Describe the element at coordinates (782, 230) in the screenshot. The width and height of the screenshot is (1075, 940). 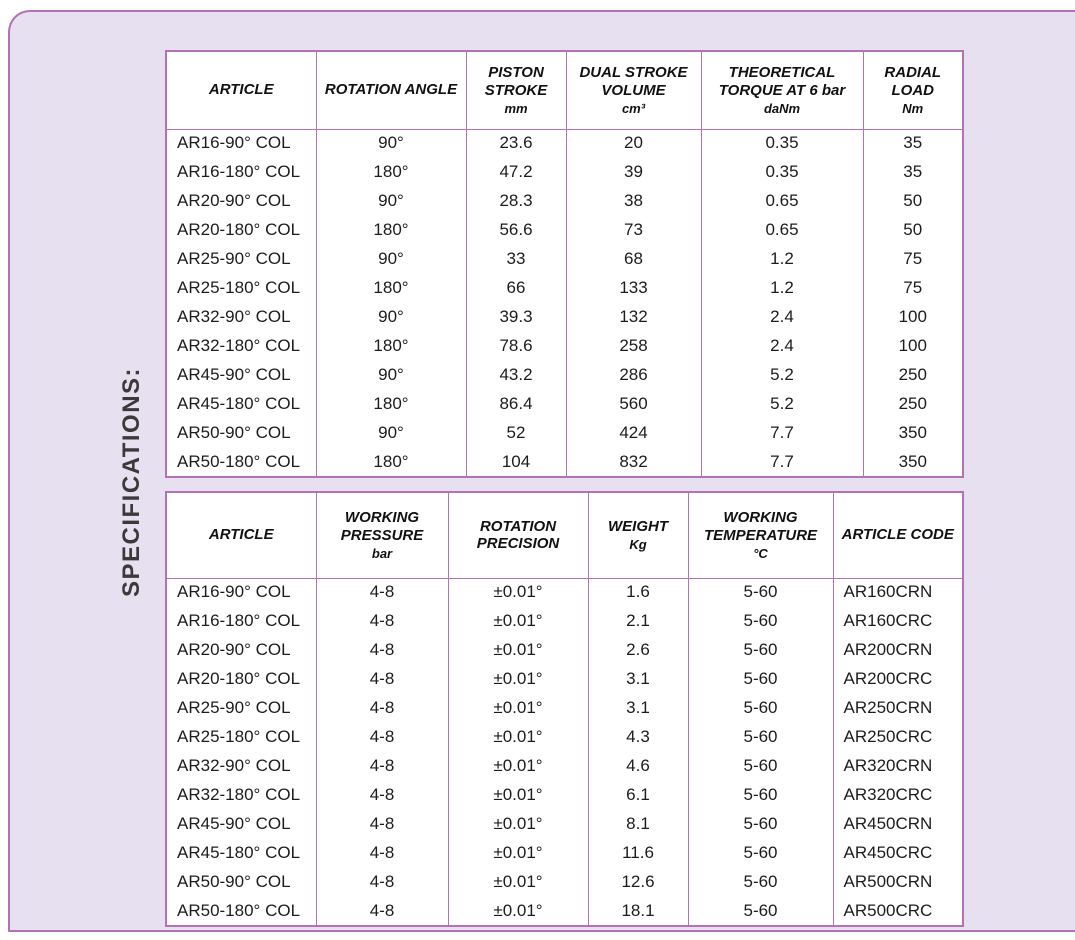
I see `value-cell: 0.65` at that location.